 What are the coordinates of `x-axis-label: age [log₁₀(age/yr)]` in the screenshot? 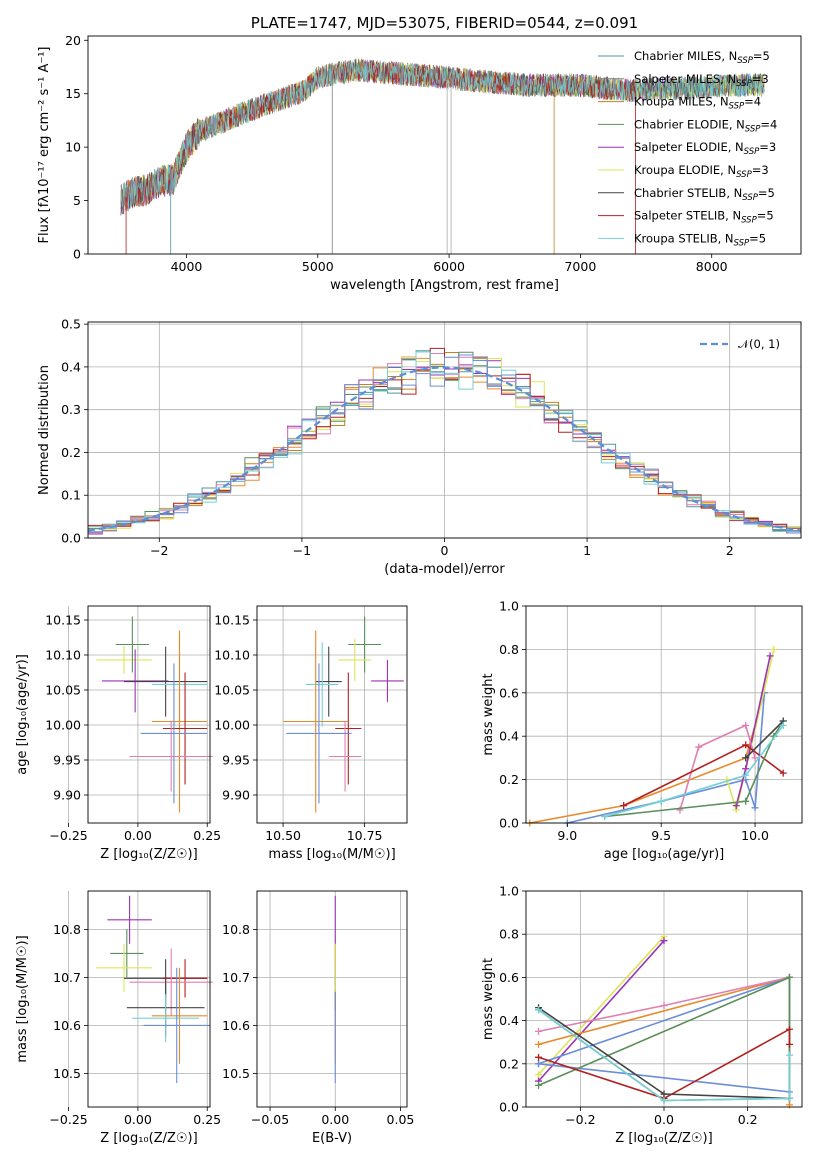 It's located at (664, 854).